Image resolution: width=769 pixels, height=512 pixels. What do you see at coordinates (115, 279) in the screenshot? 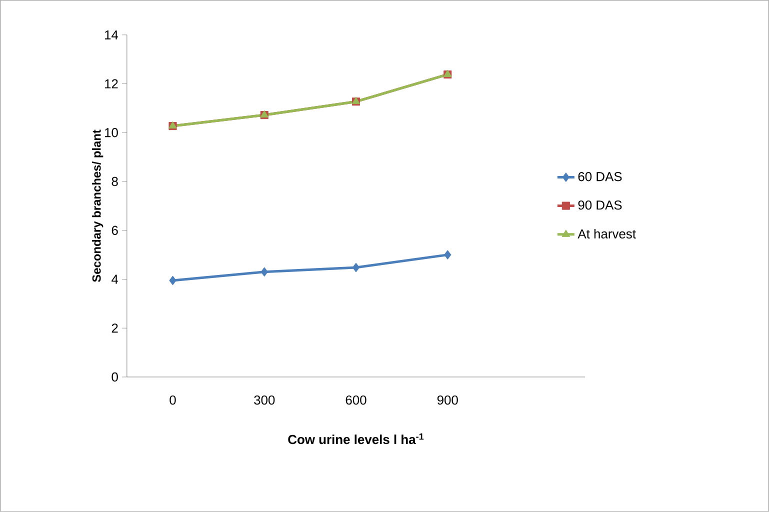
I see `y-tick-label: 4` at bounding box center [115, 279].